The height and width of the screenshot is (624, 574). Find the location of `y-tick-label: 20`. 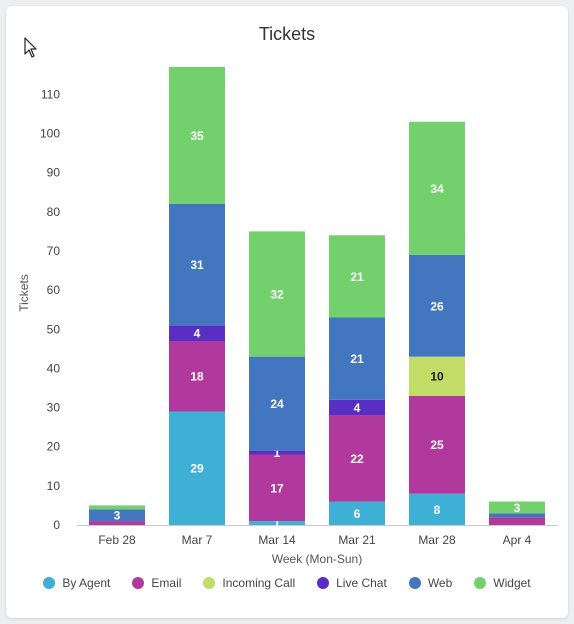

y-tick-label: 20 is located at coordinates (54, 447).